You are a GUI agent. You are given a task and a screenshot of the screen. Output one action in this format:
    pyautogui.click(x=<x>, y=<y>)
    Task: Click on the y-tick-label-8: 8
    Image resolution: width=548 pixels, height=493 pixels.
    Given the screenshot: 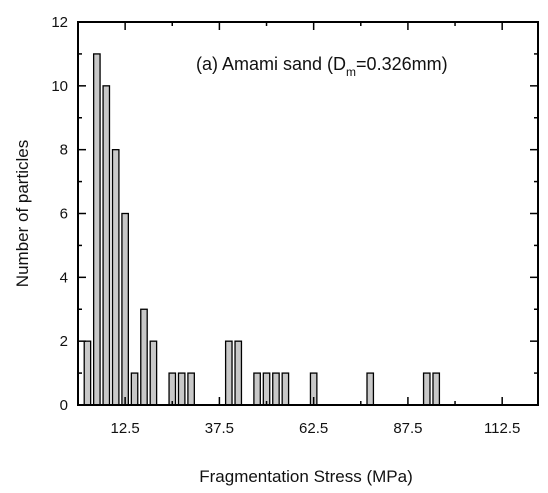 What is the action you would take?
    pyautogui.click(x=64, y=150)
    